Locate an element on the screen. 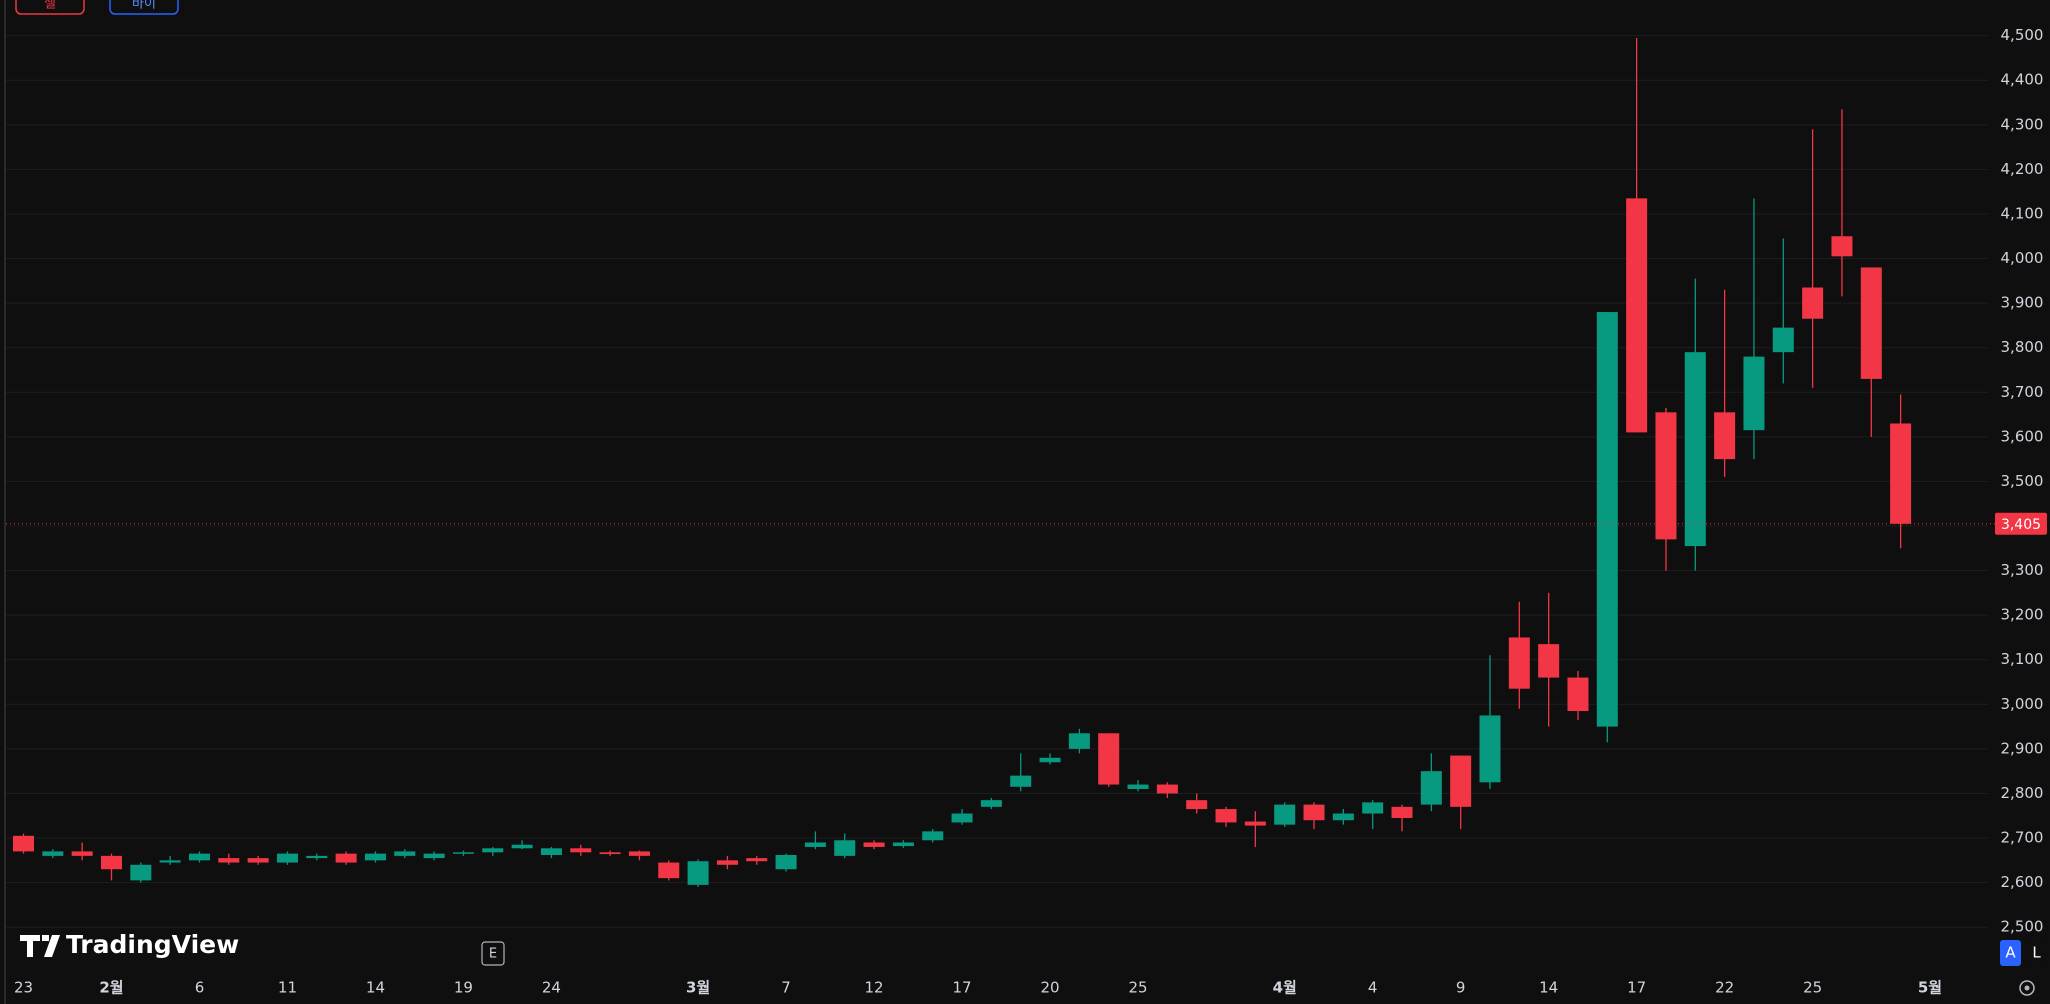 Image resolution: width=2050 pixels, height=1004 pixels. x-tick-label: 19 is located at coordinates (463, 988).